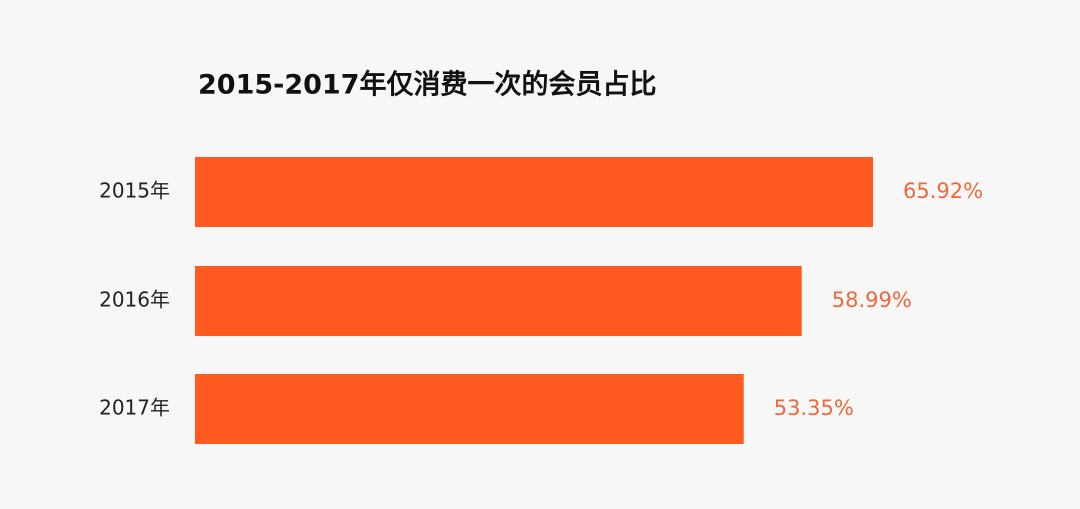 This screenshot has height=509, width=1080. Describe the element at coordinates (134, 191) in the screenshot. I see `y-tick-label: 2015年` at that location.